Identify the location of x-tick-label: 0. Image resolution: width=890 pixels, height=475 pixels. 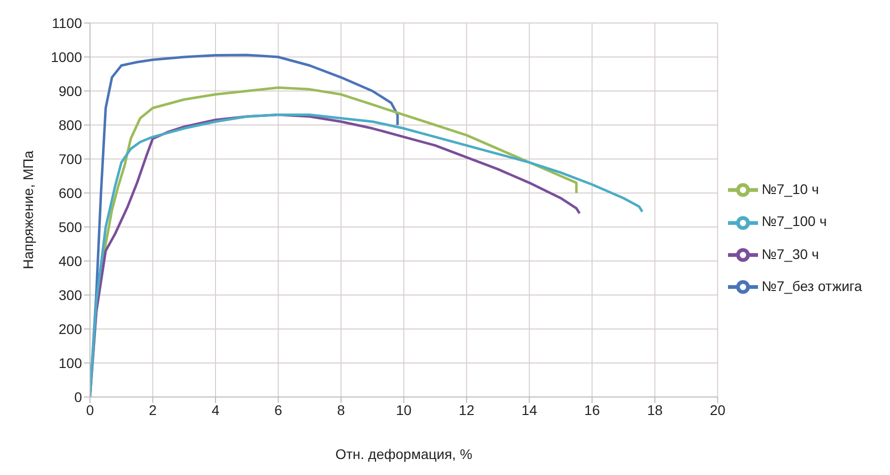
(90, 410).